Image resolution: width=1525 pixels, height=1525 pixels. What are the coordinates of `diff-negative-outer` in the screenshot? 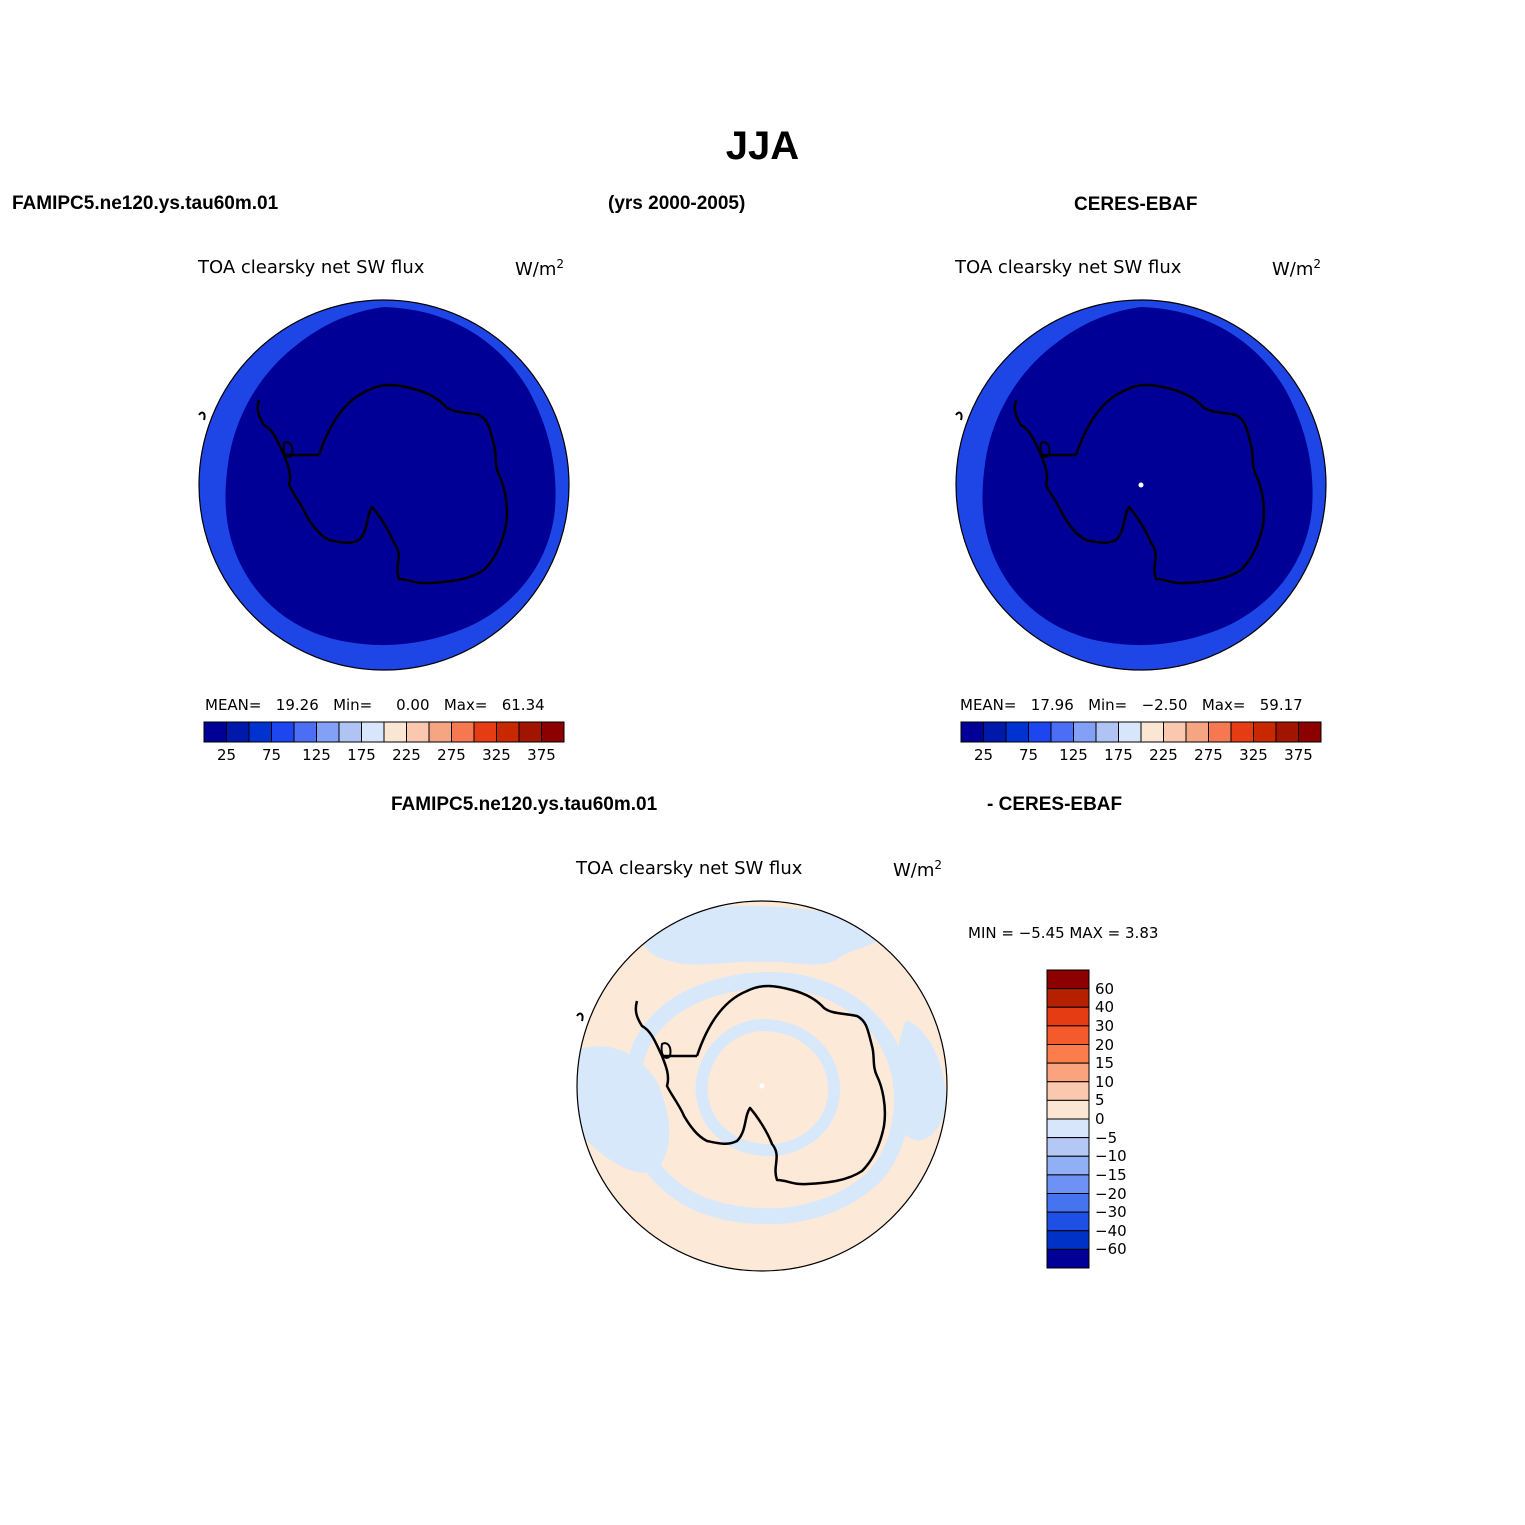 It's located at (764, 935).